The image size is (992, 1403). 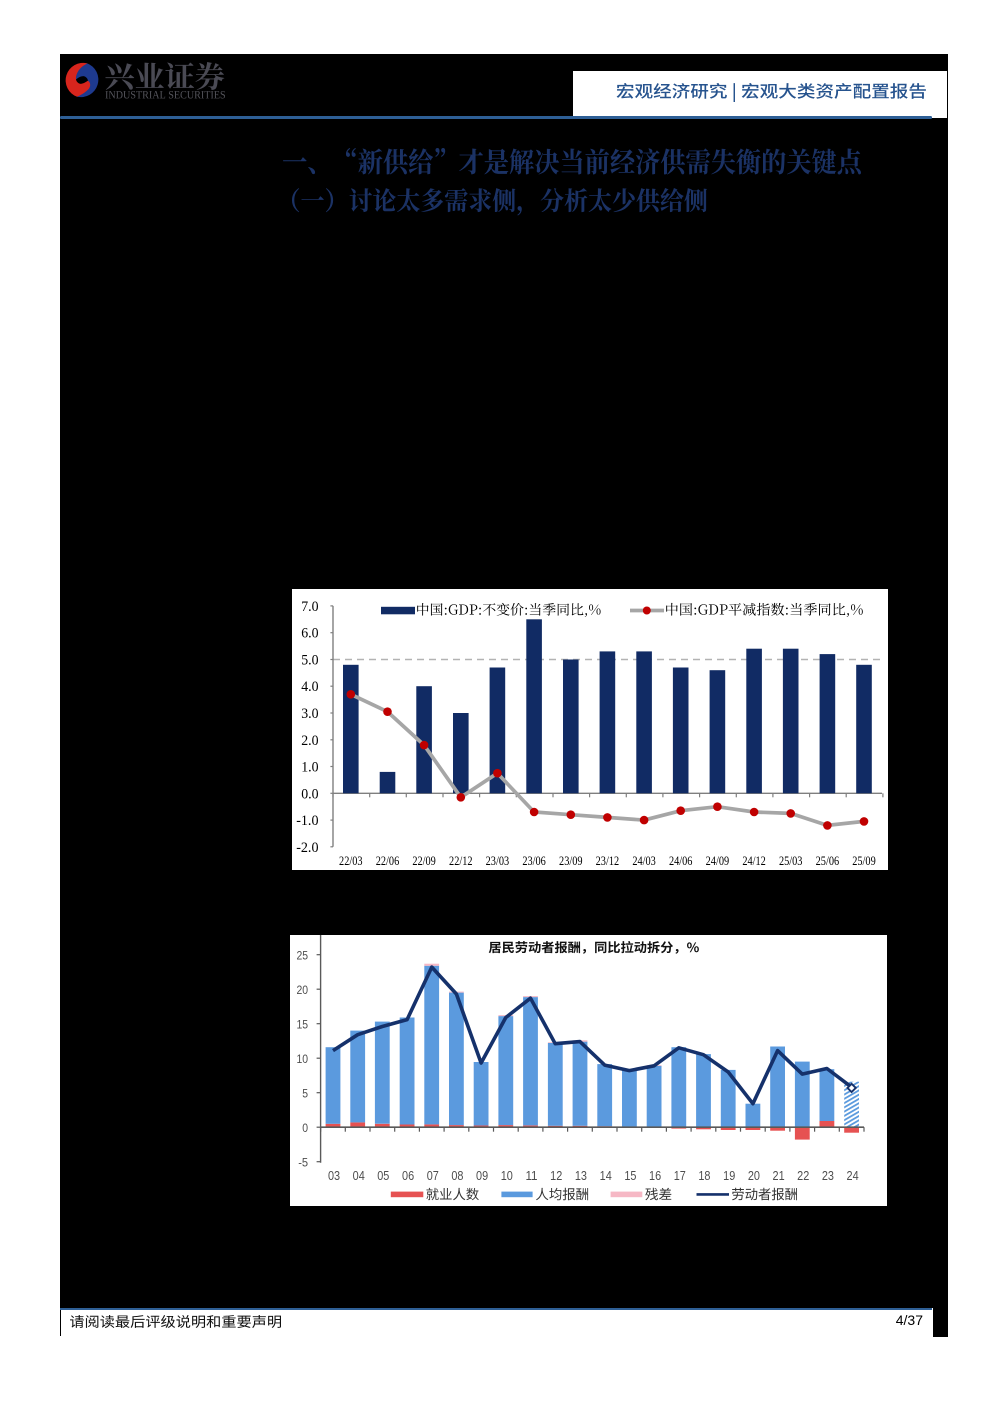 I want to click on svg-text: 16, so click(x=655, y=1175).